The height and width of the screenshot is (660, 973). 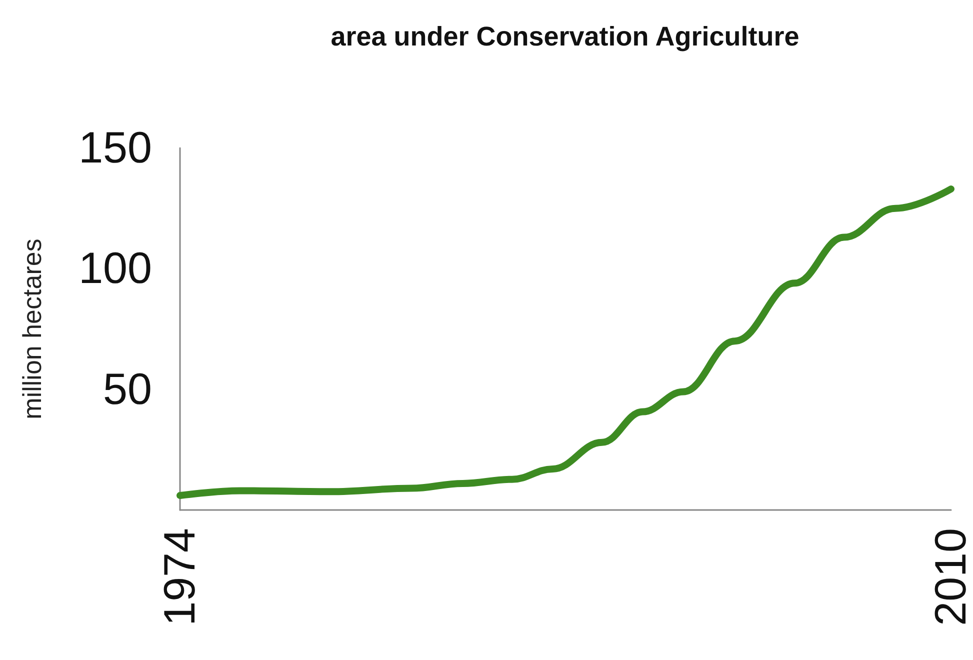 What do you see at coordinates (115, 148) in the screenshot?
I see `y-tick-label: 150` at bounding box center [115, 148].